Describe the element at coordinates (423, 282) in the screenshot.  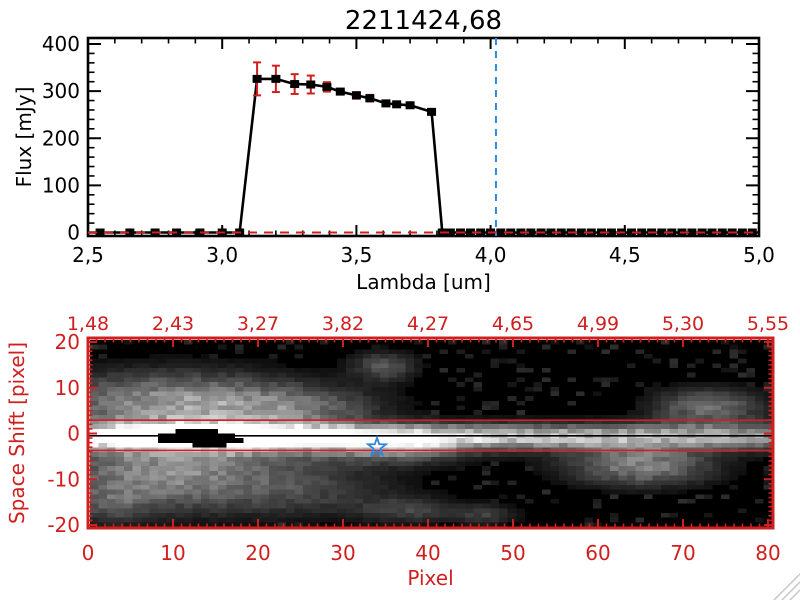
I see `spectrum-xaxis-title: Lambda [um]` at that location.